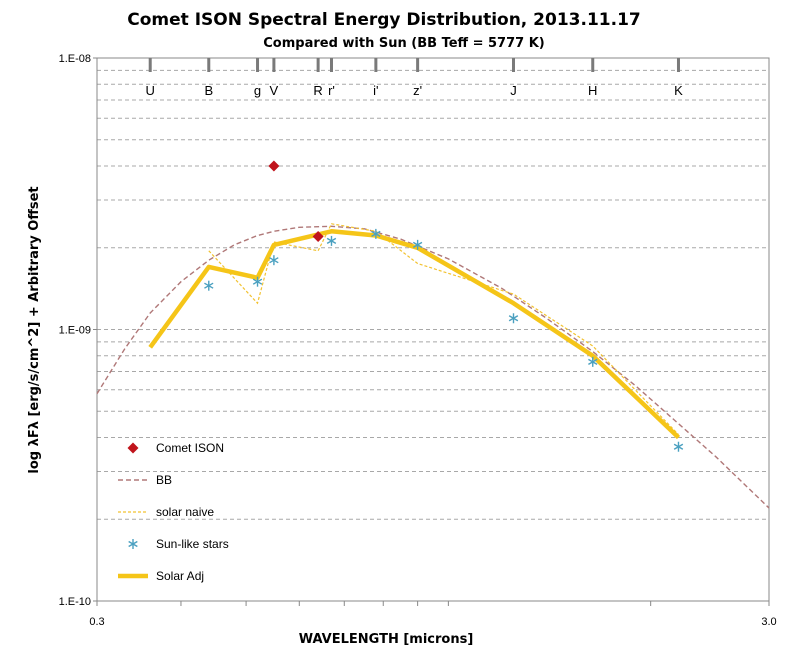 The height and width of the screenshot is (654, 788). Describe the element at coordinates (678, 90) in the screenshot. I see `band-label: K` at that location.